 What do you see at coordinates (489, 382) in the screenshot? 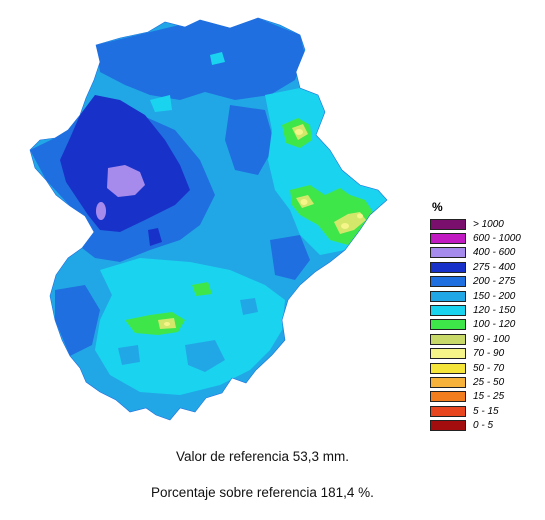
I see `legend-label: 25 - 50` at bounding box center [489, 382].